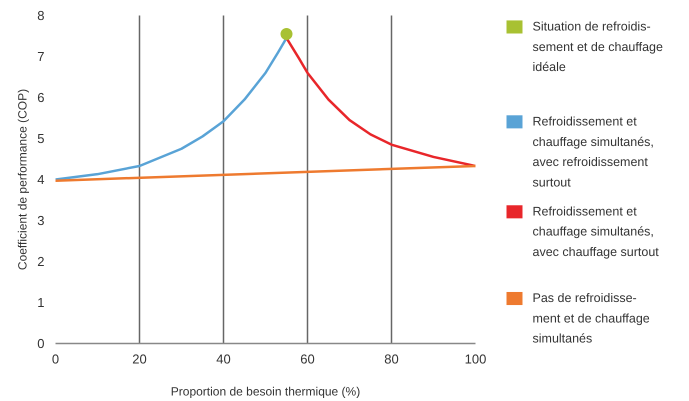 The image size is (689, 401). I want to click on y-tick-label: 0, so click(41, 343).